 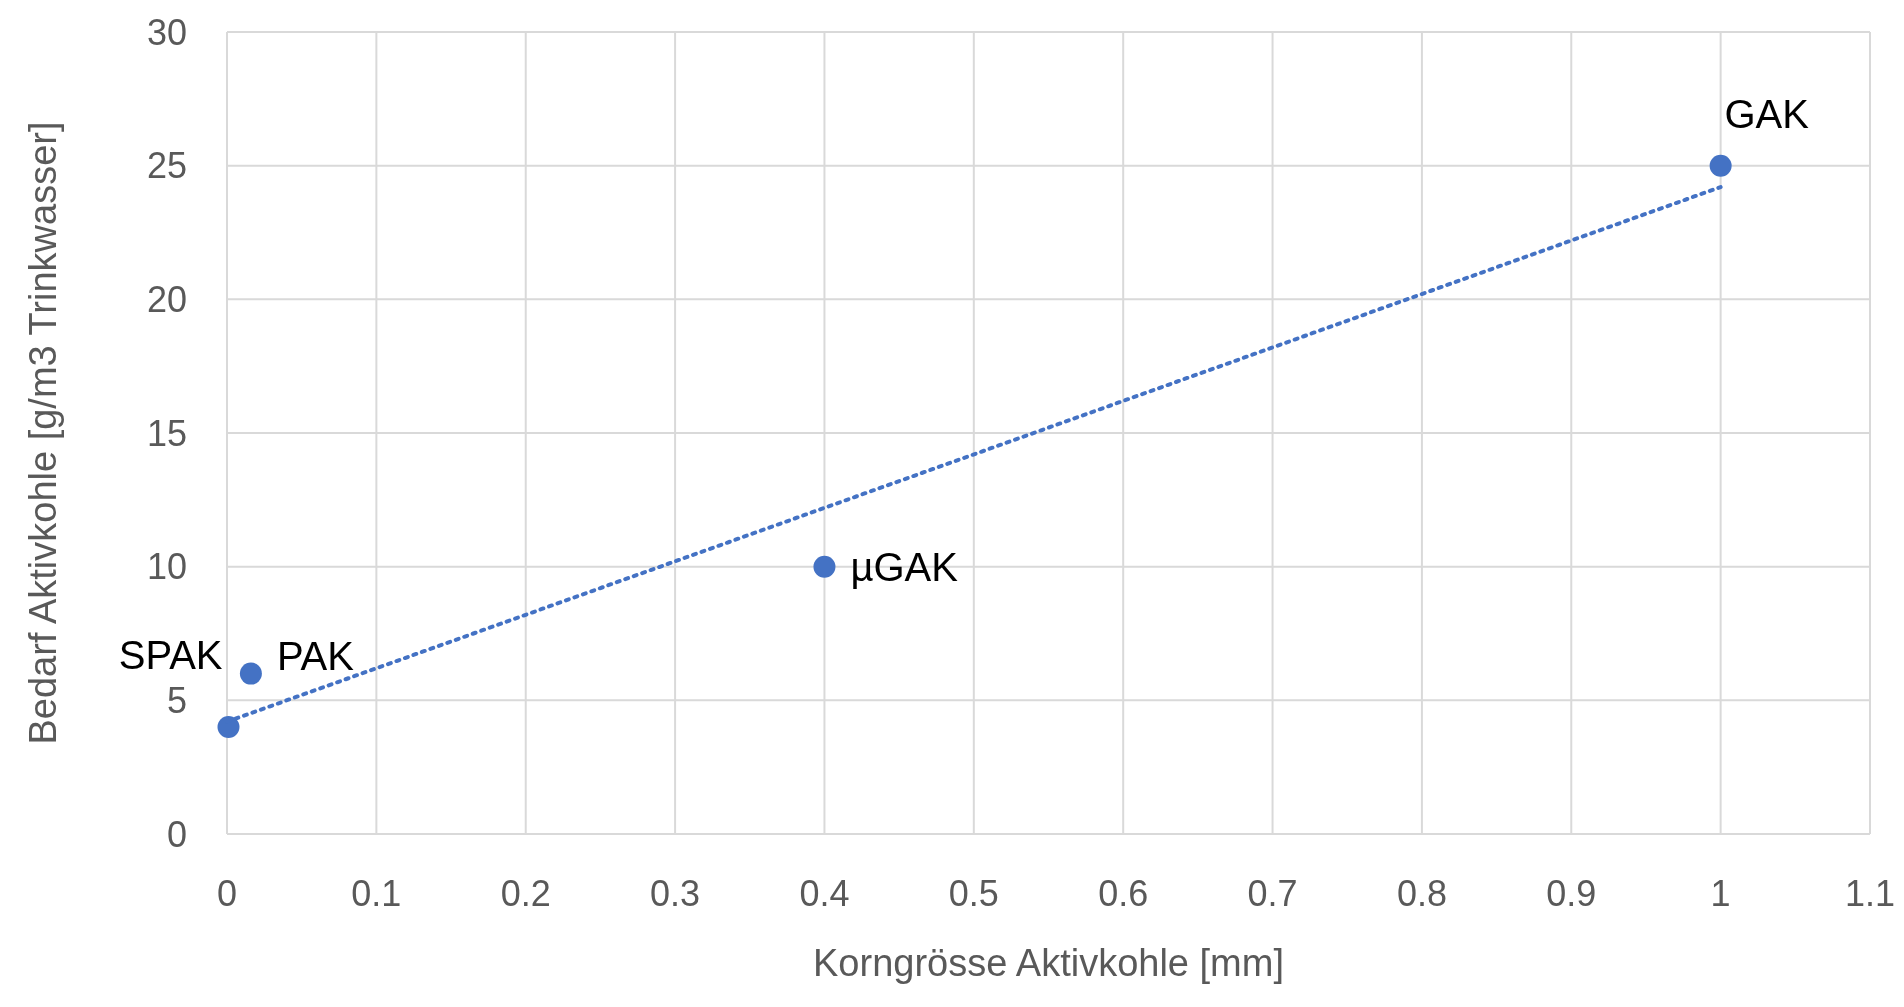 I want to click on x-tick-label: 0.4, so click(x=824, y=893).